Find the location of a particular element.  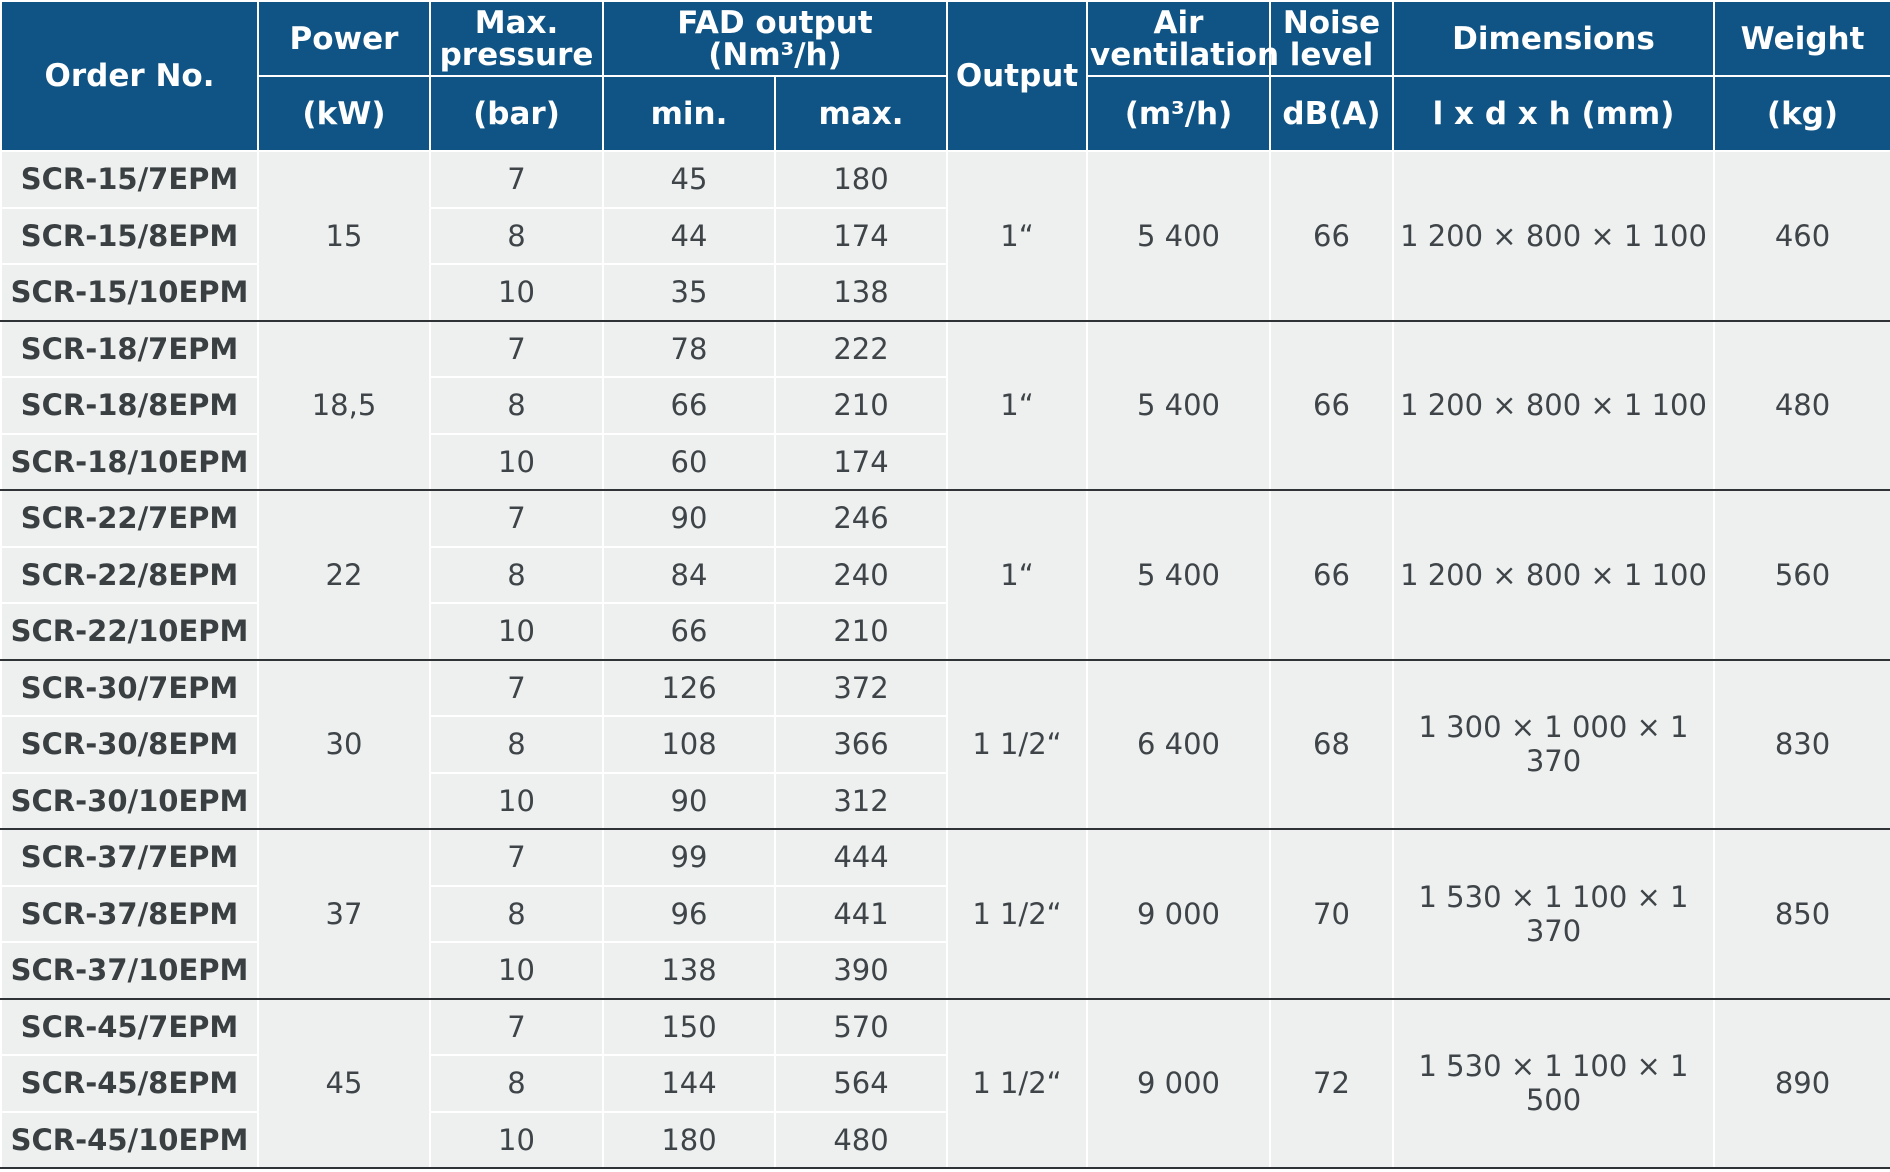

header-output: Output is located at coordinates (1017, 76).